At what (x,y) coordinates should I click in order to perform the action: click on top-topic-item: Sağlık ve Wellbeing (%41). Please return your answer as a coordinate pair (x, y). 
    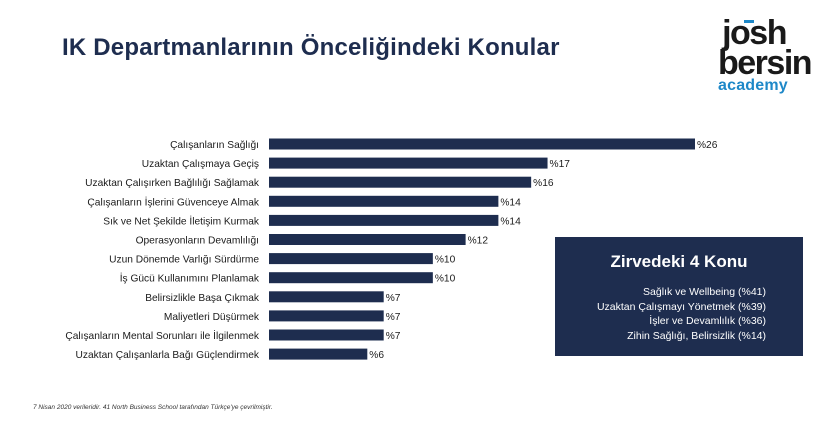
    Looking at the image, I should click on (704, 292).